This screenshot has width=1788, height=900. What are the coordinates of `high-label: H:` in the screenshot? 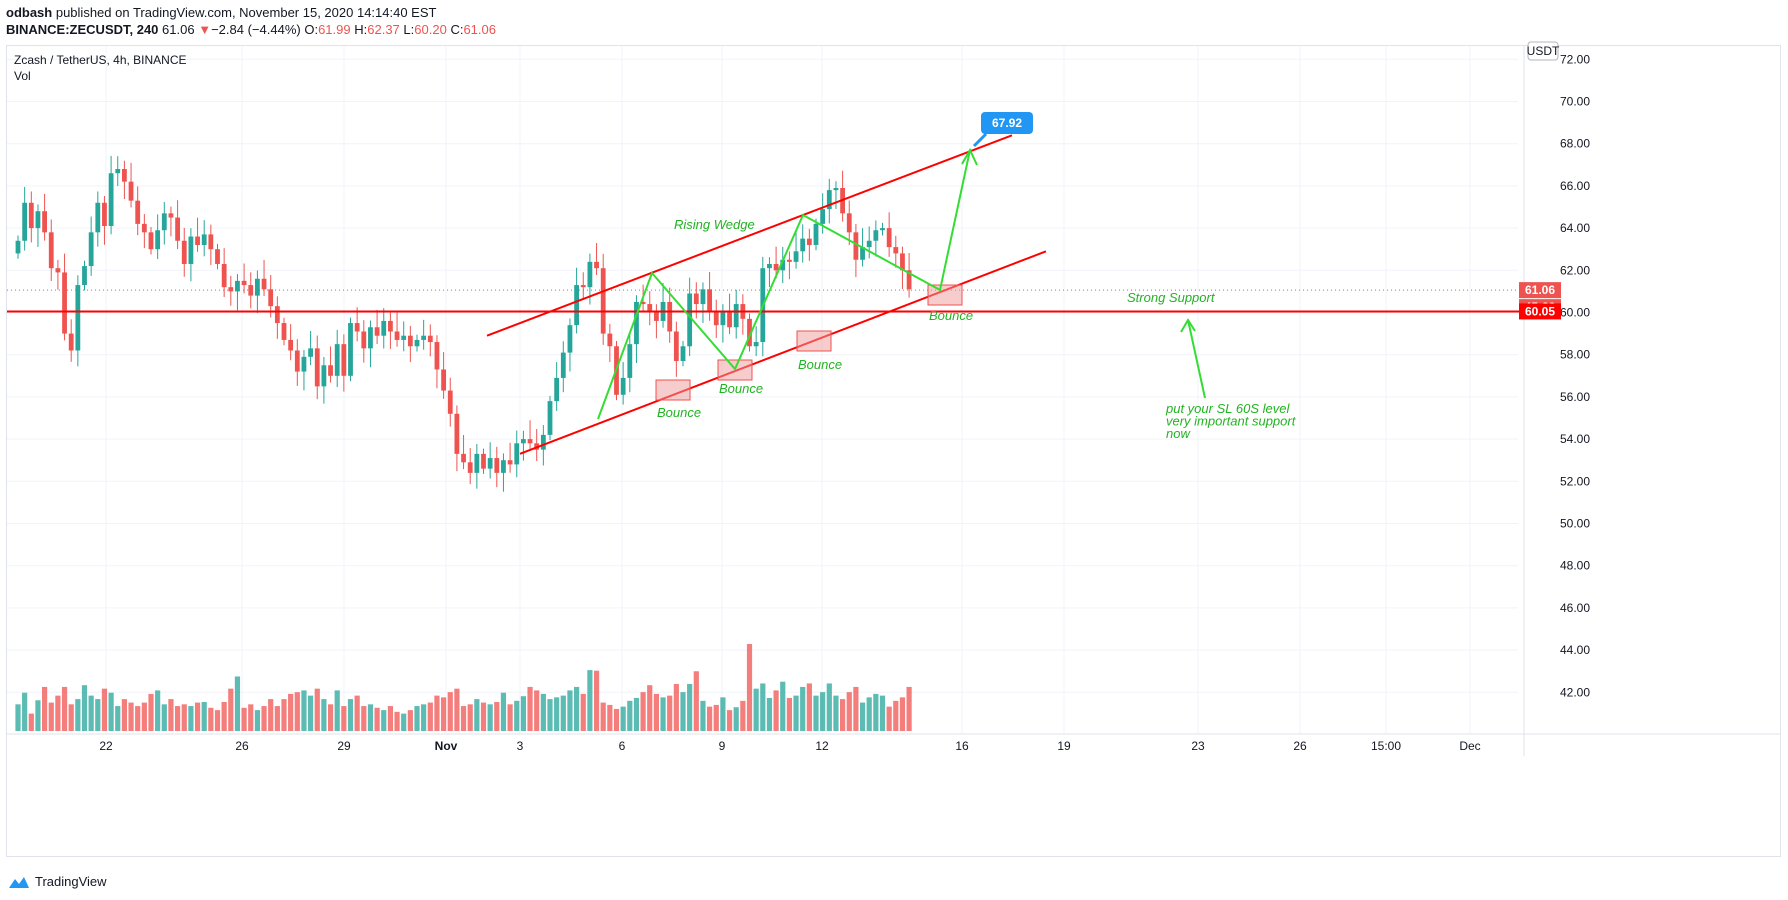 It's located at (361, 29).